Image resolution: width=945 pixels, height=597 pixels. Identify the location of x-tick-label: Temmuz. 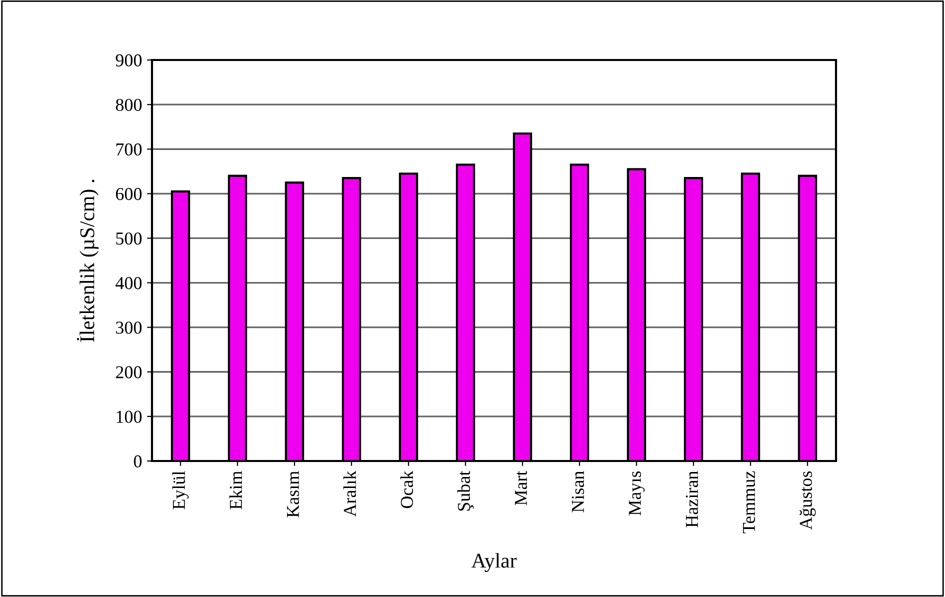
(749, 502).